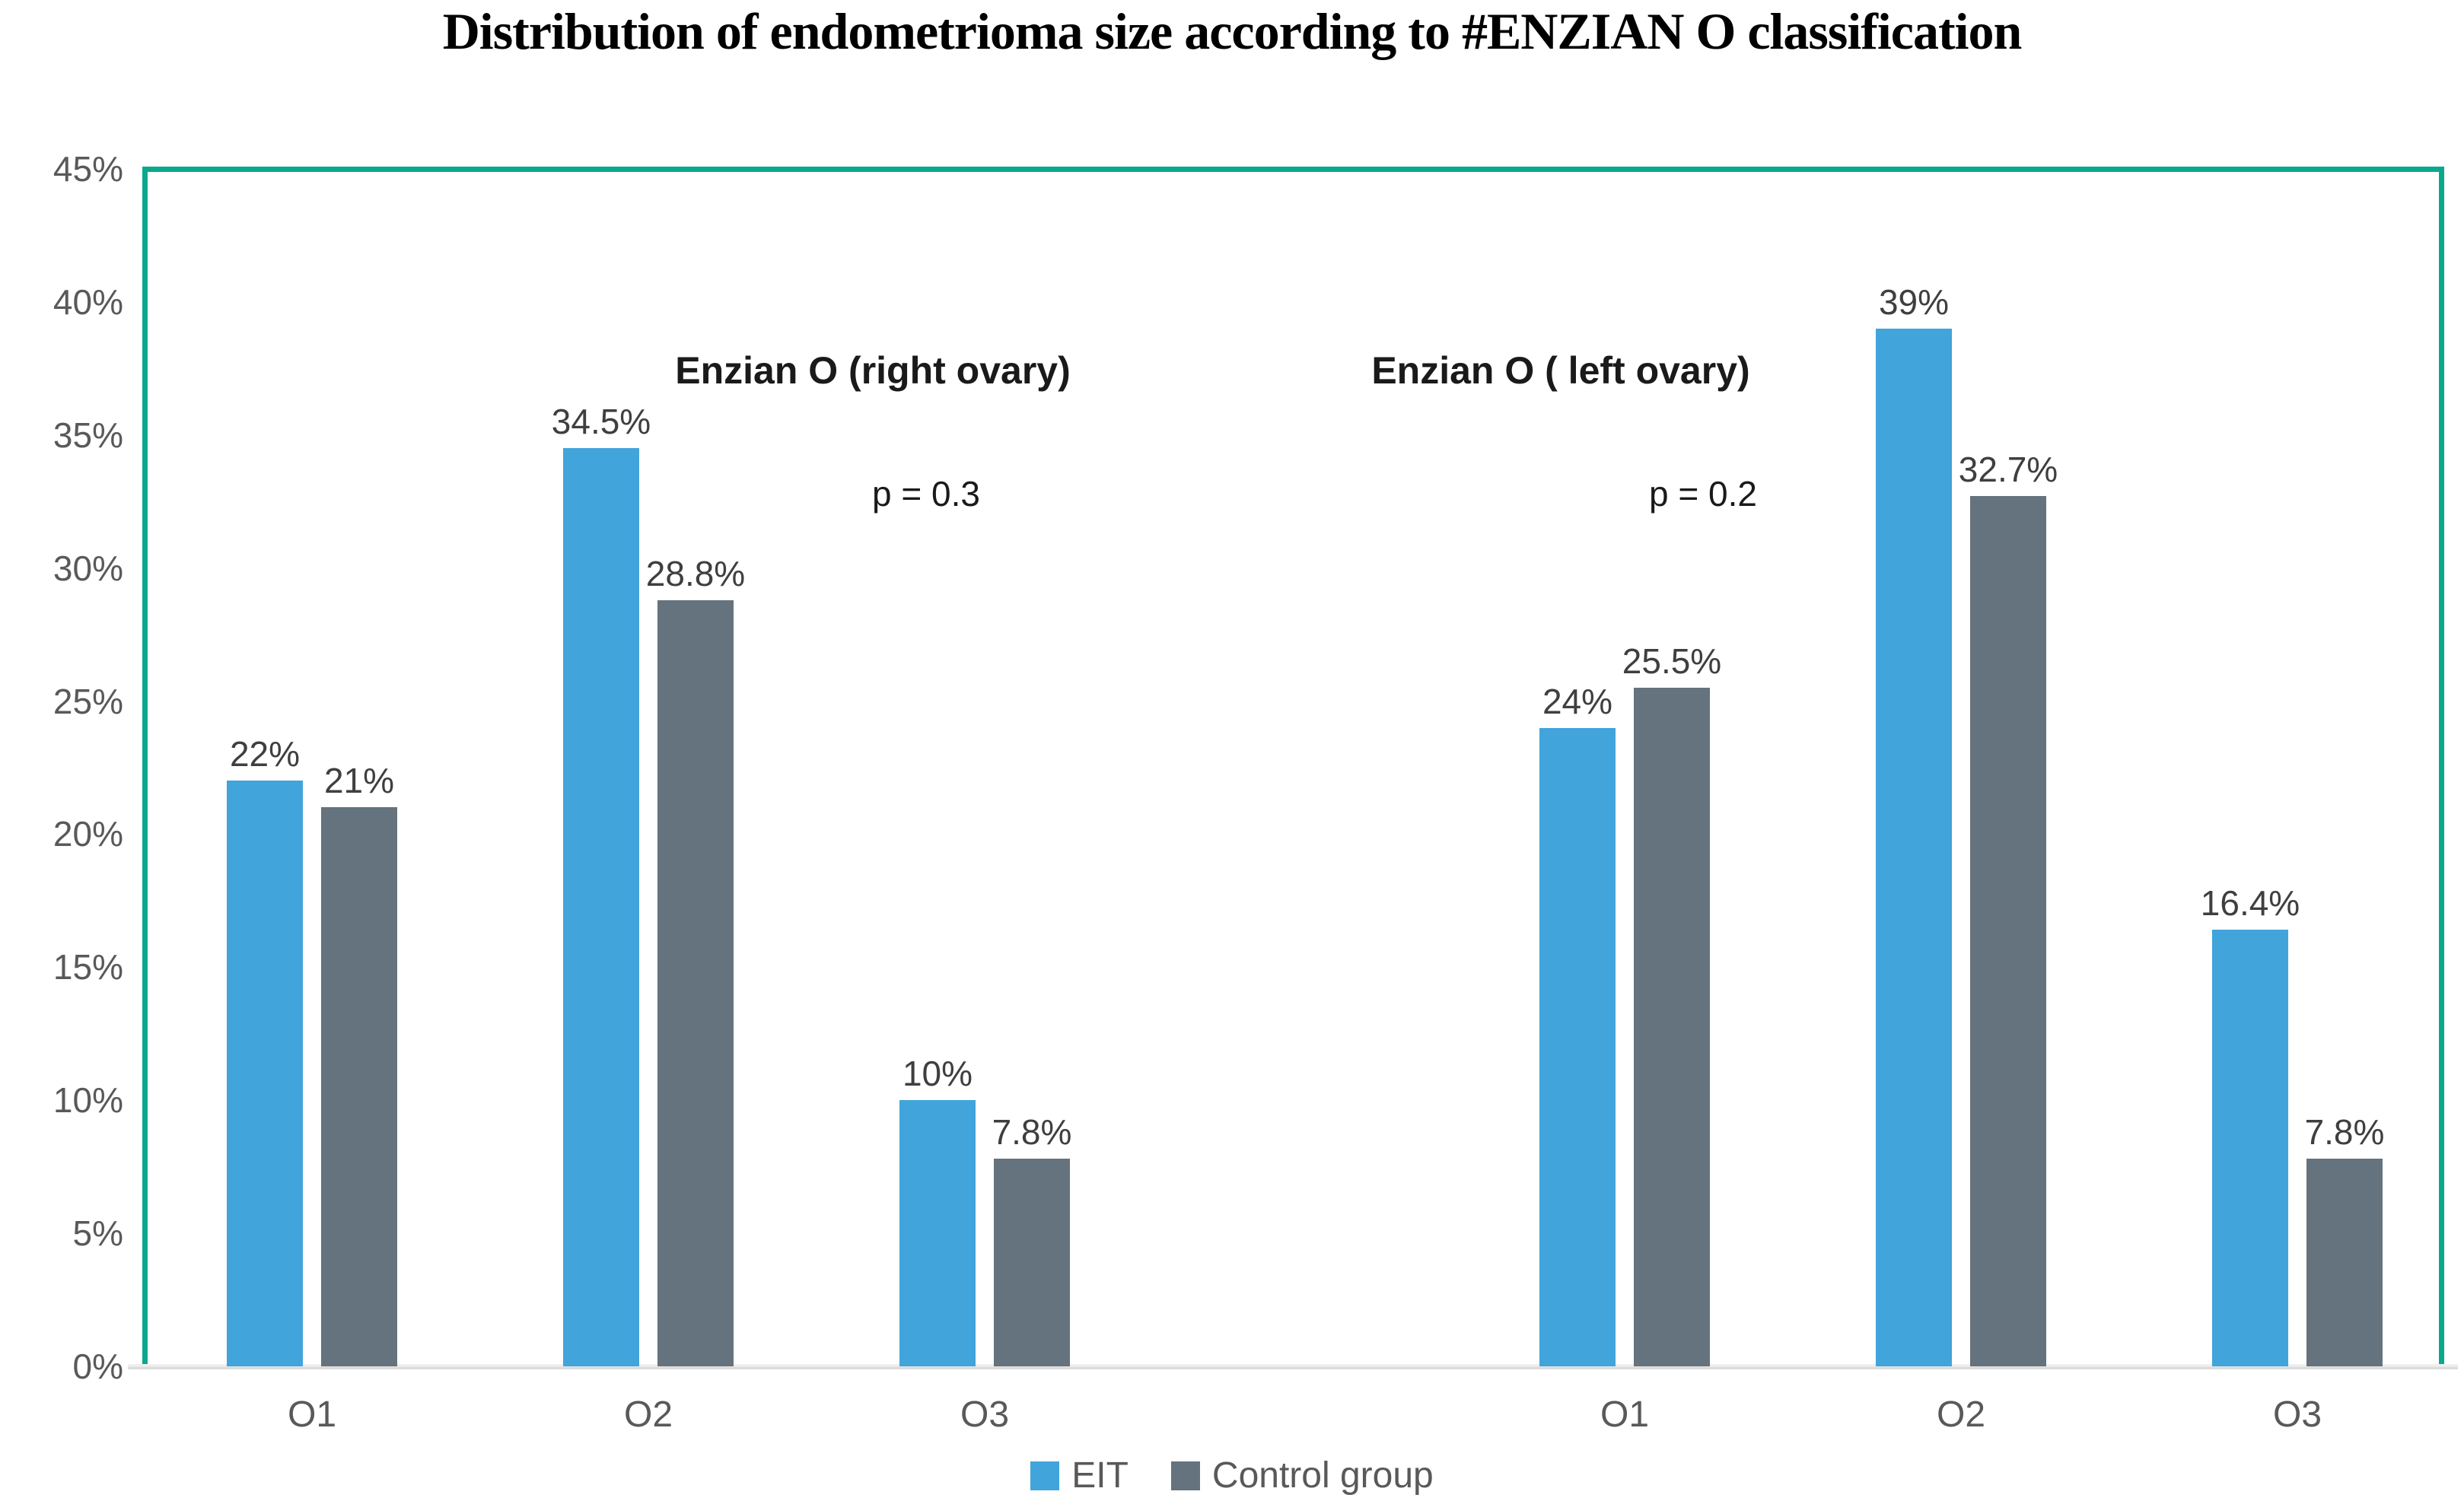 This screenshot has height=1501, width=2464. What do you see at coordinates (2008, 470) in the screenshot?
I see `bar-value-label: 32.7%` at bounding box center [2008, 470].